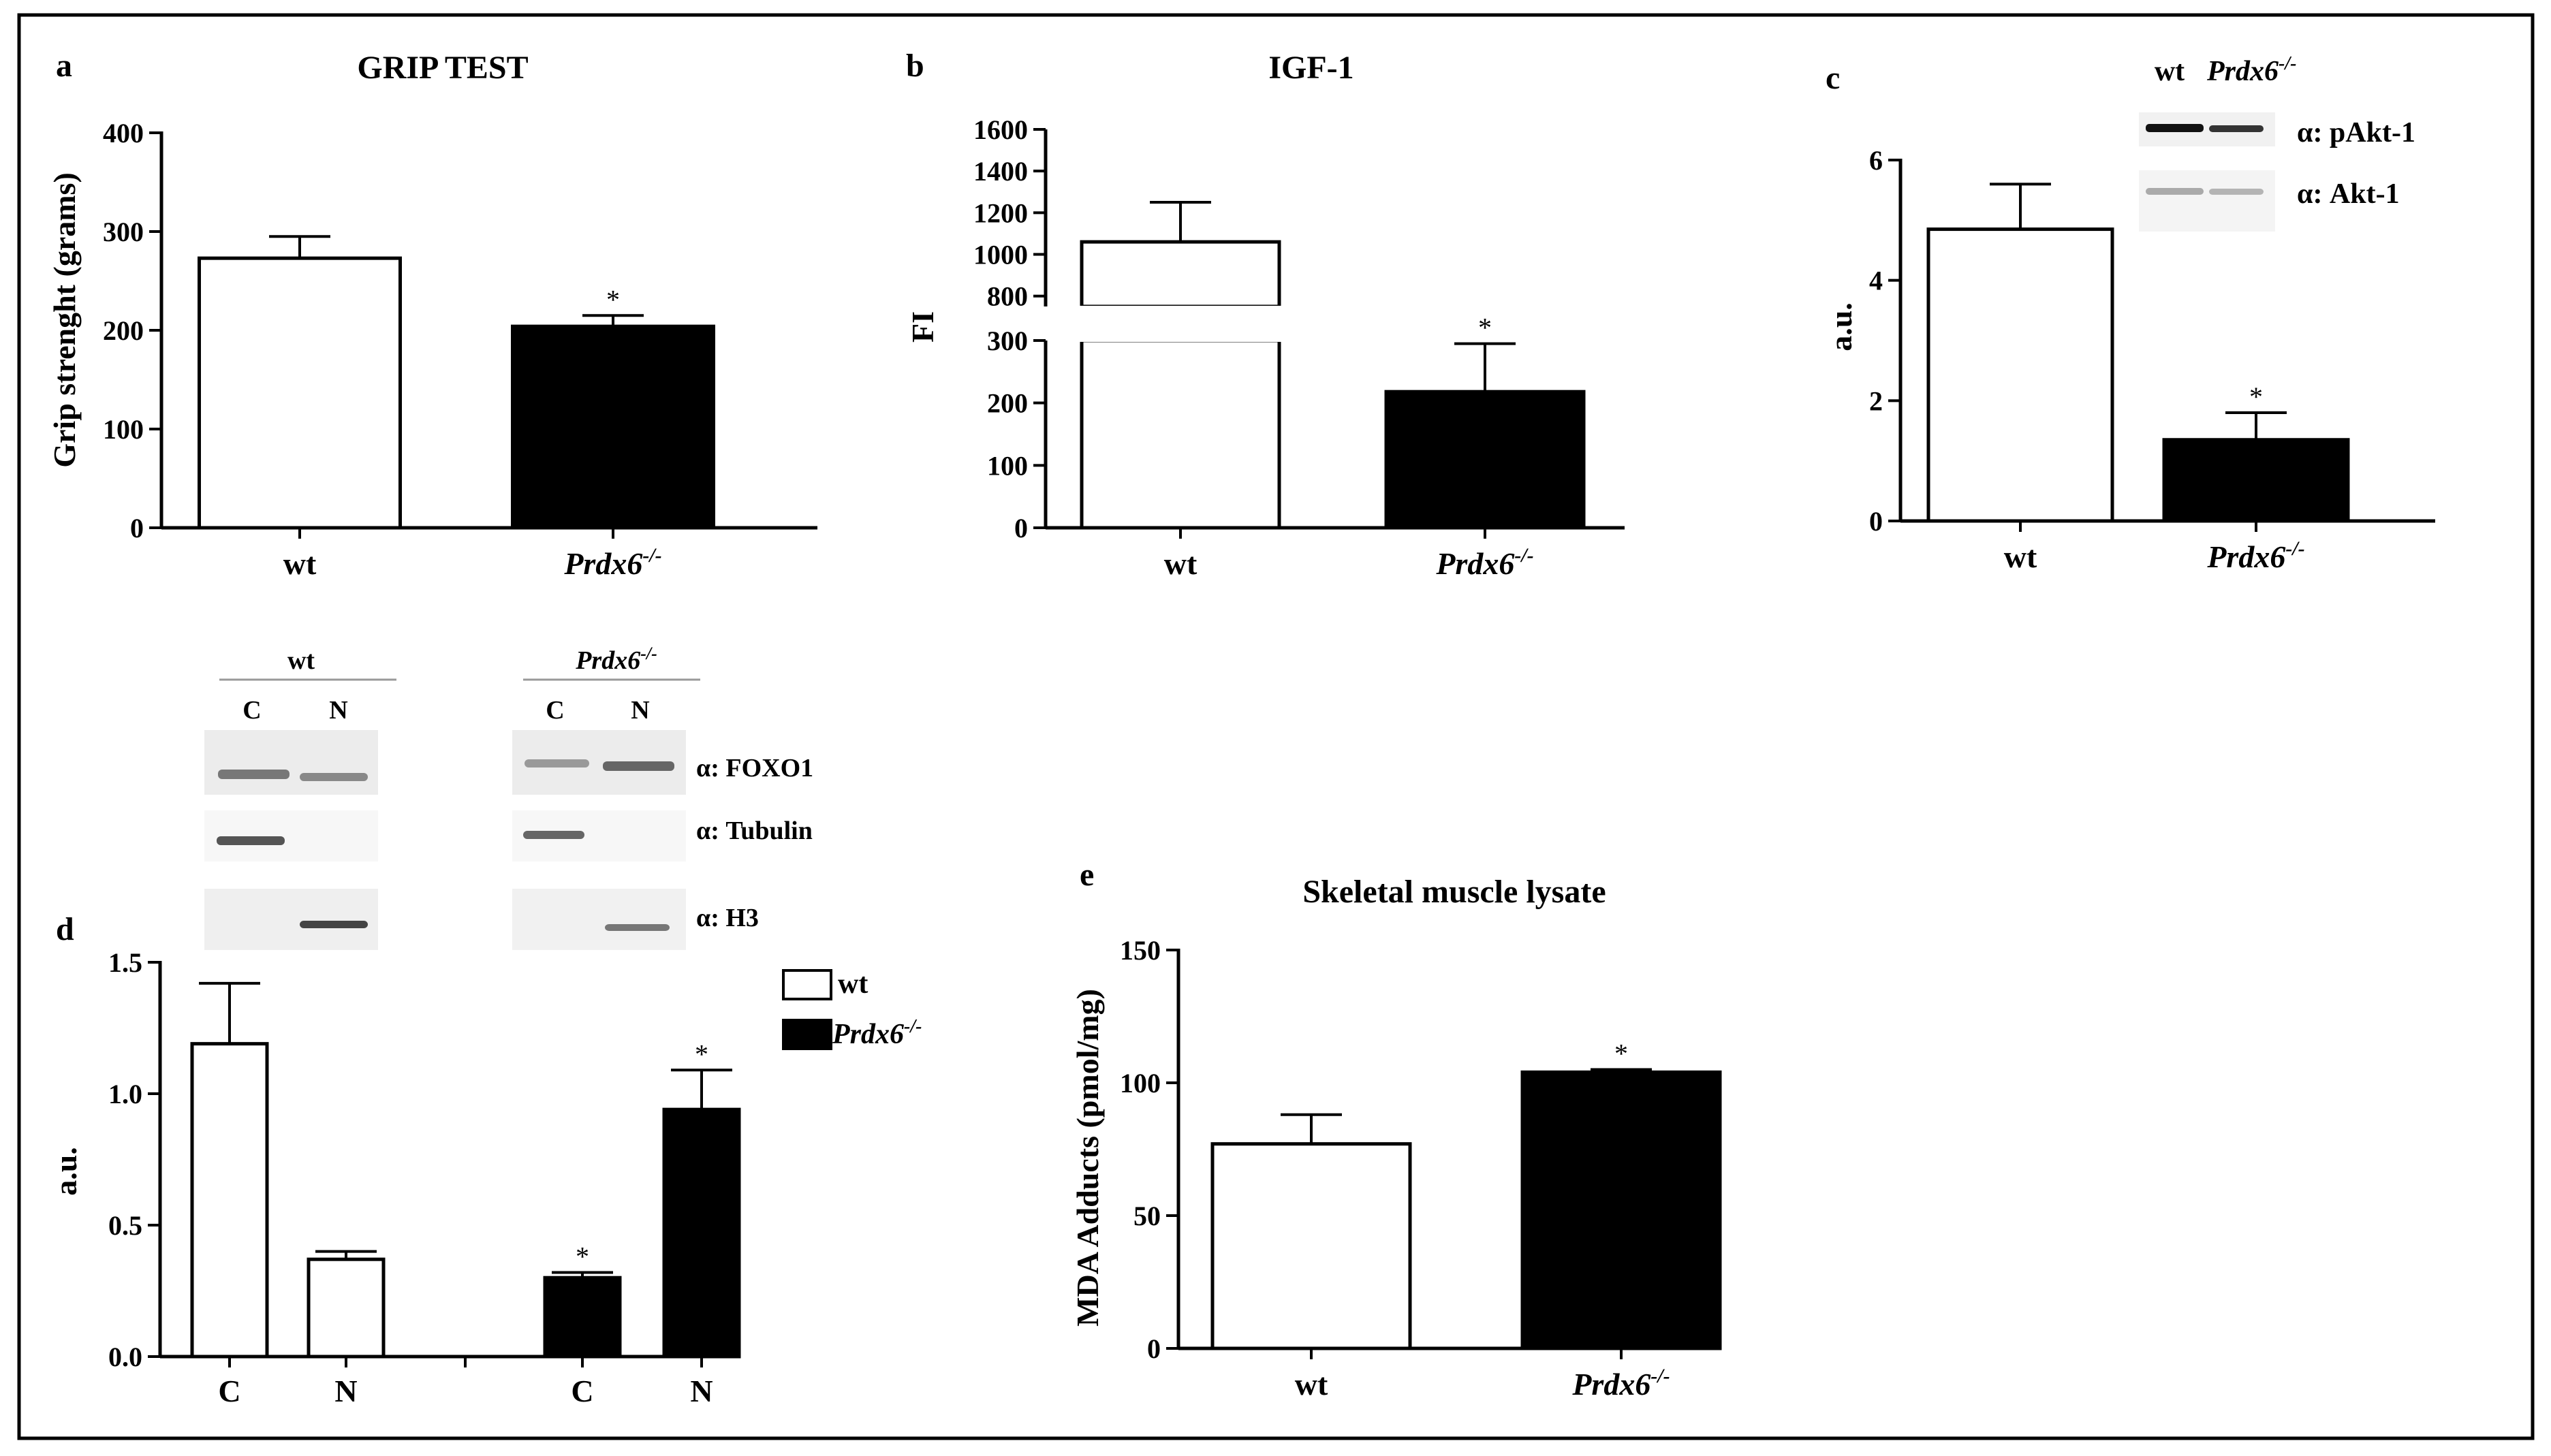 This screenshot has height=1456, width=2551. What do you see at coordinates (613, 299) in the screenshot?
I see `significance-0-1: *` at bounding box center [613, 299].